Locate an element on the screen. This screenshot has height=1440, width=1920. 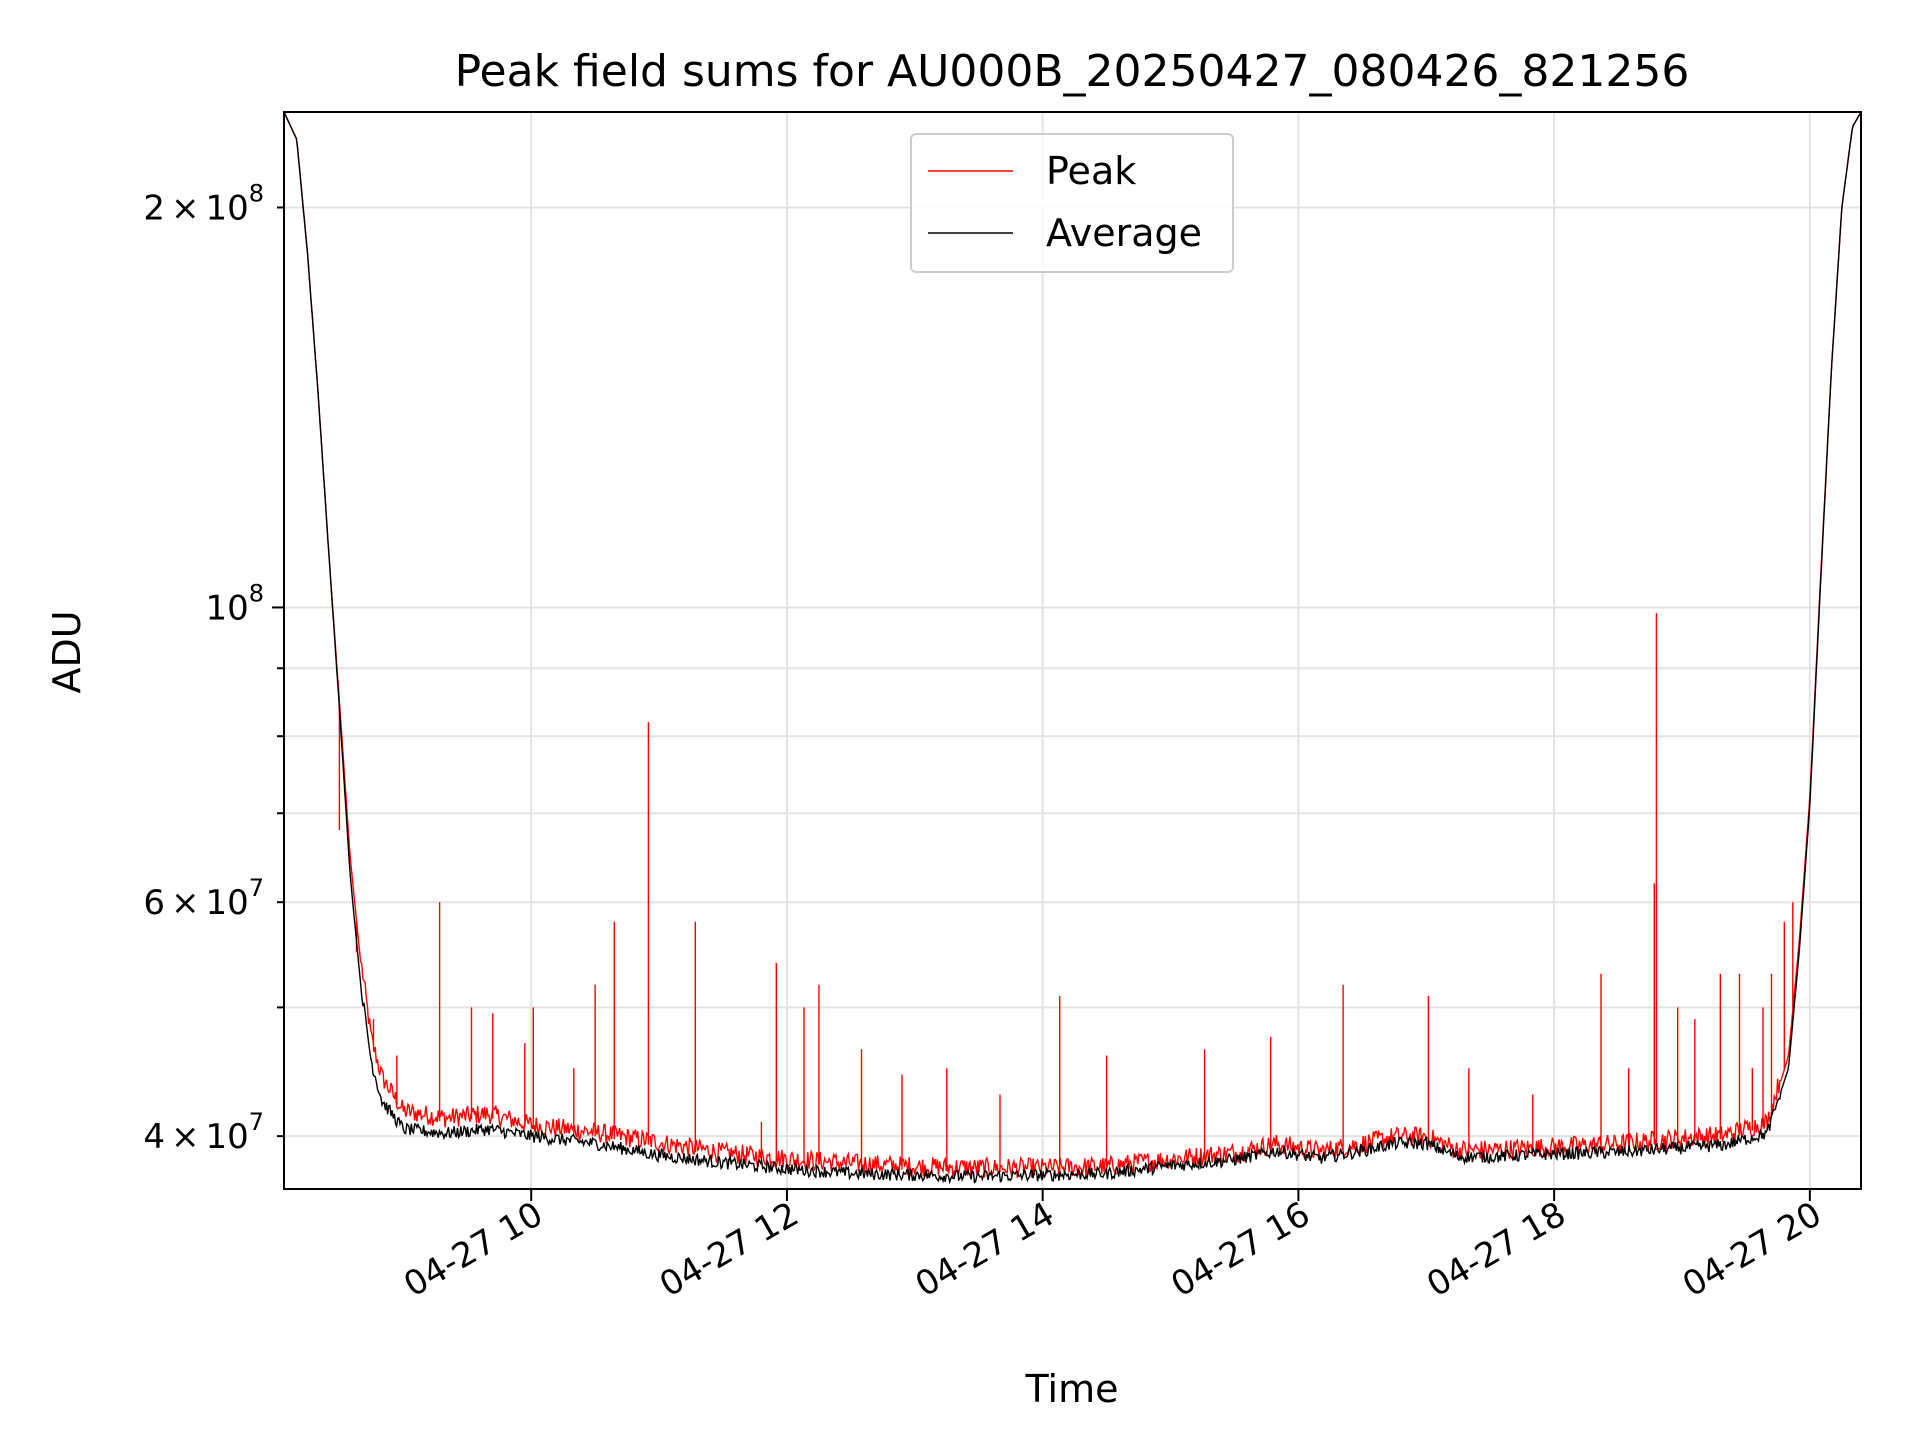
legend-label-peak: Peak is located at coordinates (1091, 171).